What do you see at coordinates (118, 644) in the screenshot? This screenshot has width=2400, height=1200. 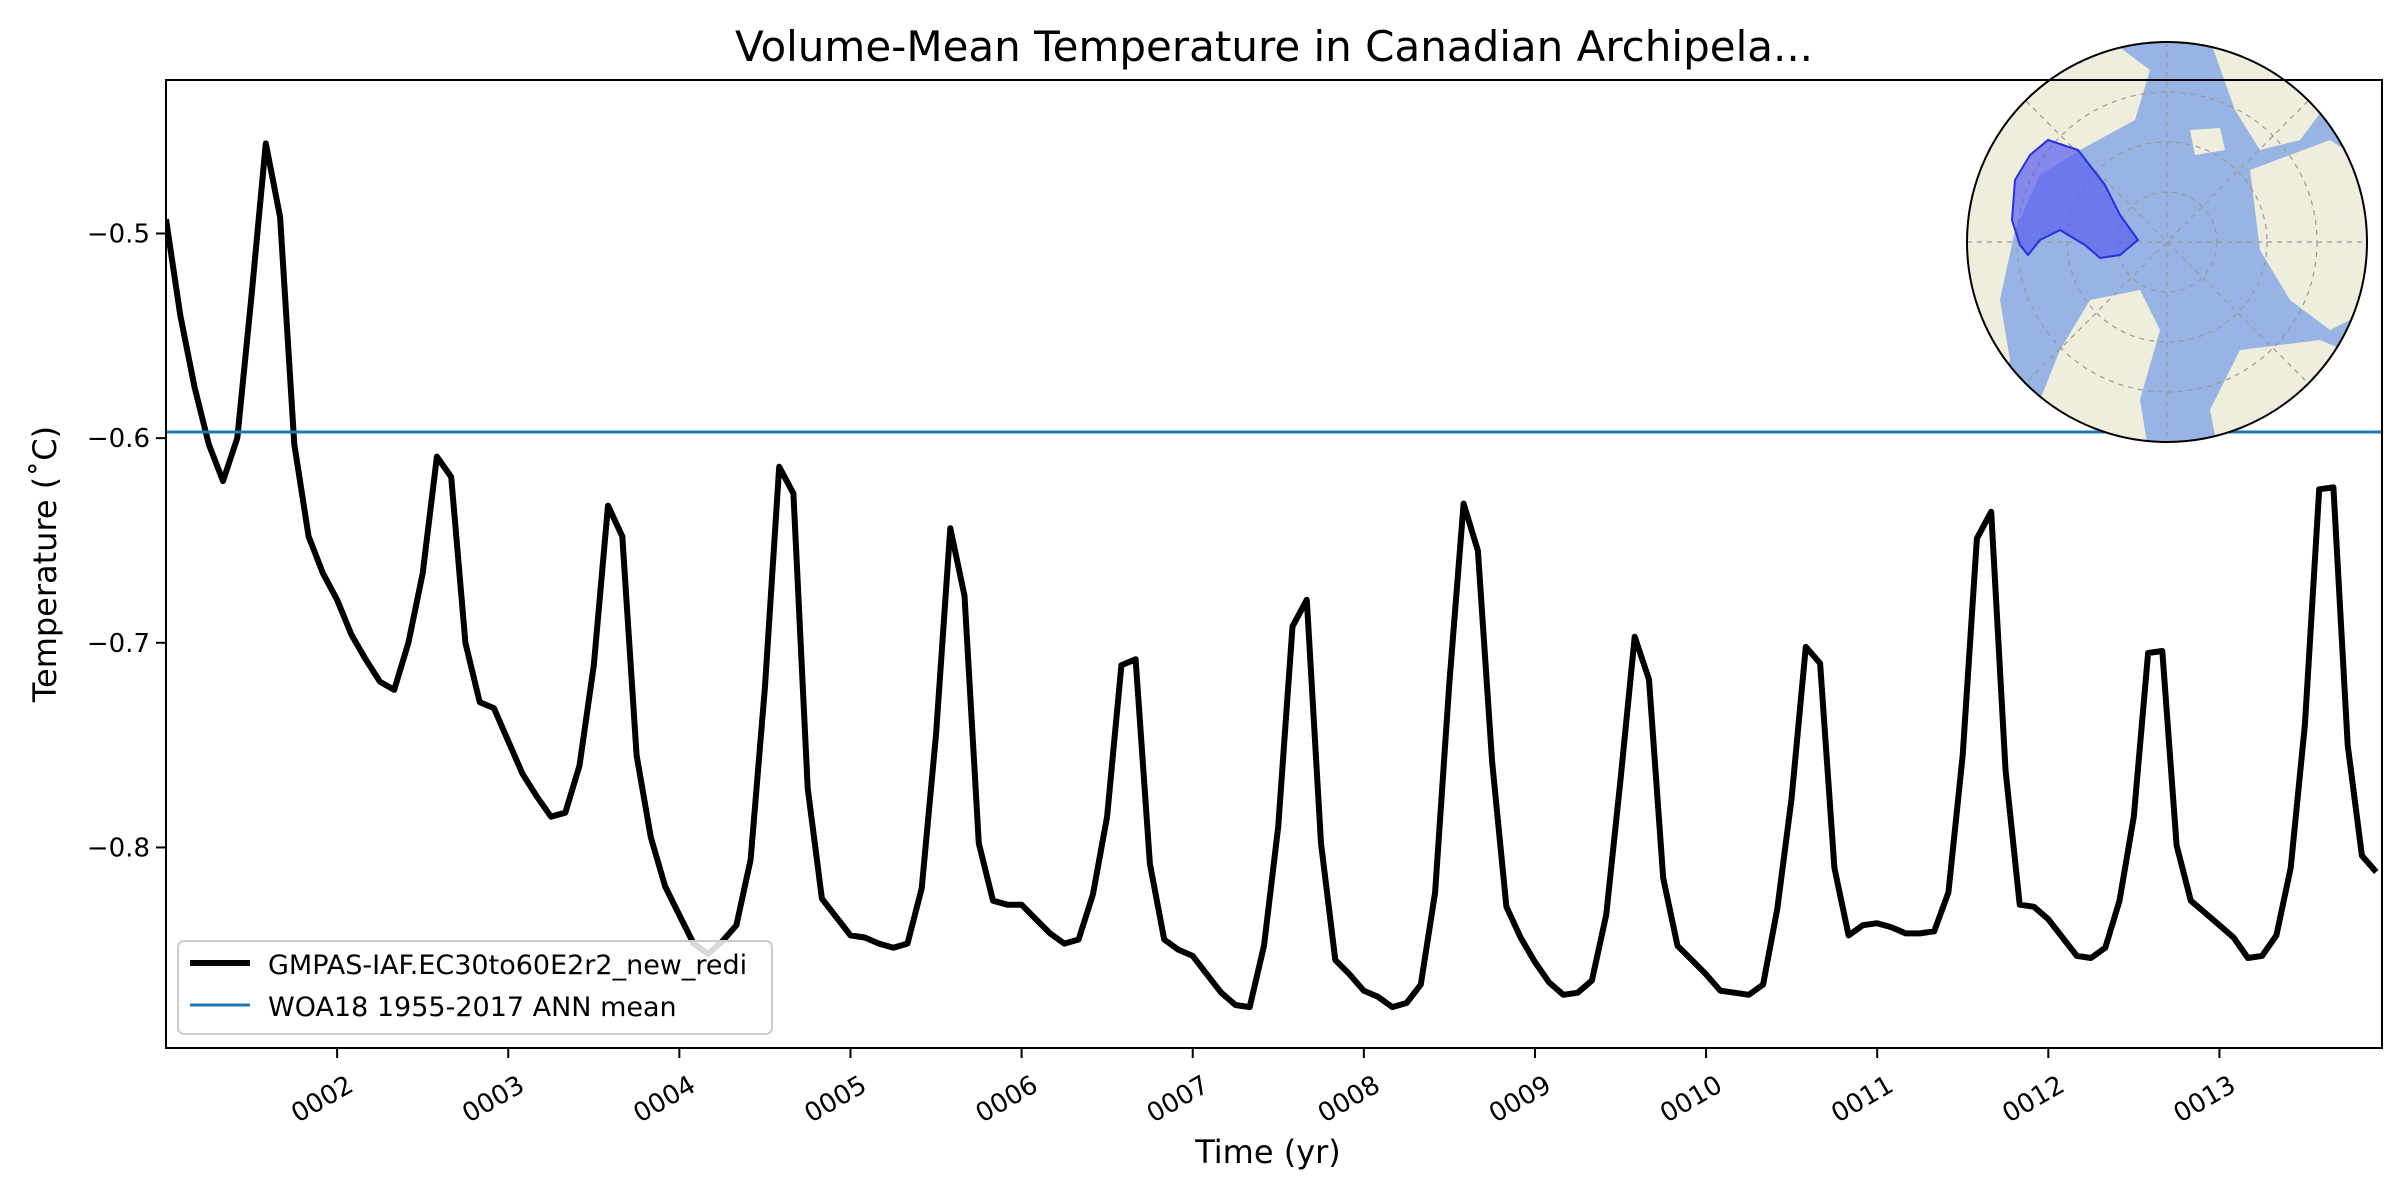 I see `y-tick-label: −0.7` at bounding box center [118, 644].